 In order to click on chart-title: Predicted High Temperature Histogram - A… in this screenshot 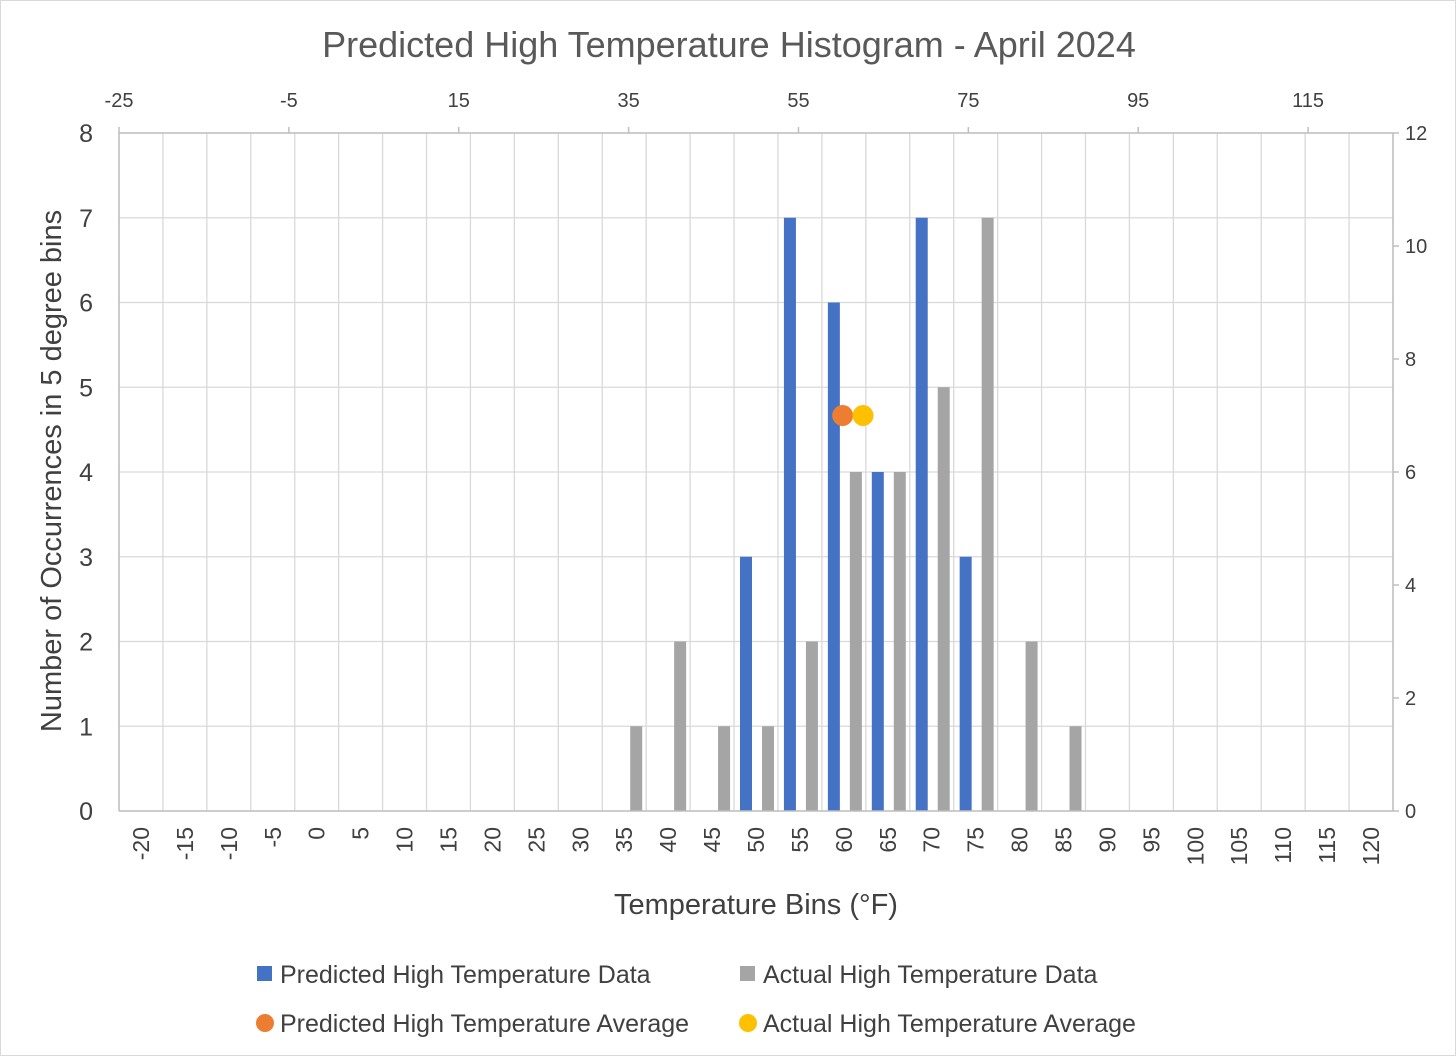, I will do `click(729, 44)`.